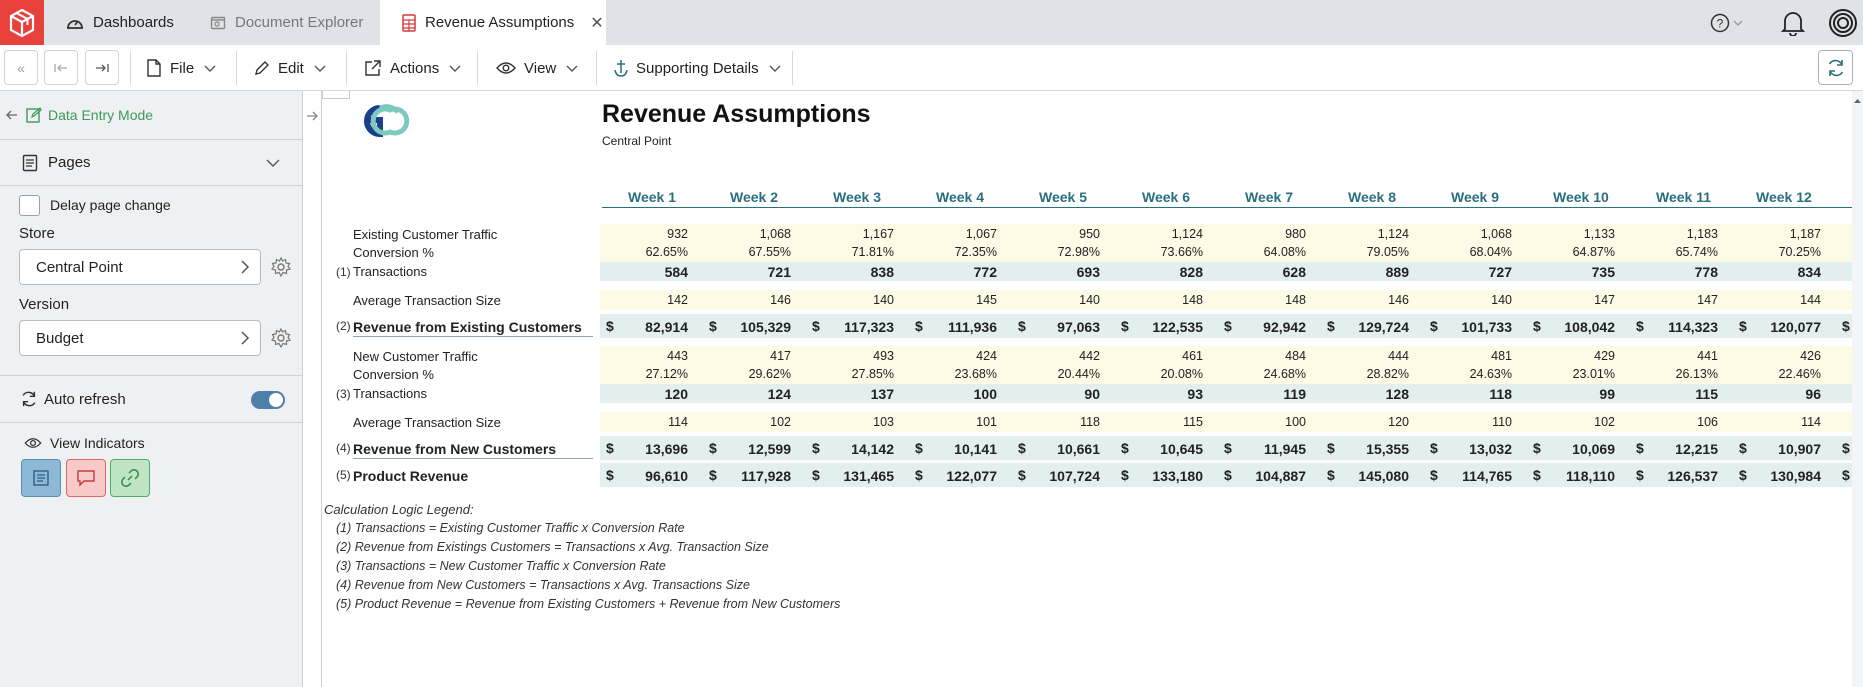  I want to click on data-cell: 29.62%, so click(769, 374).